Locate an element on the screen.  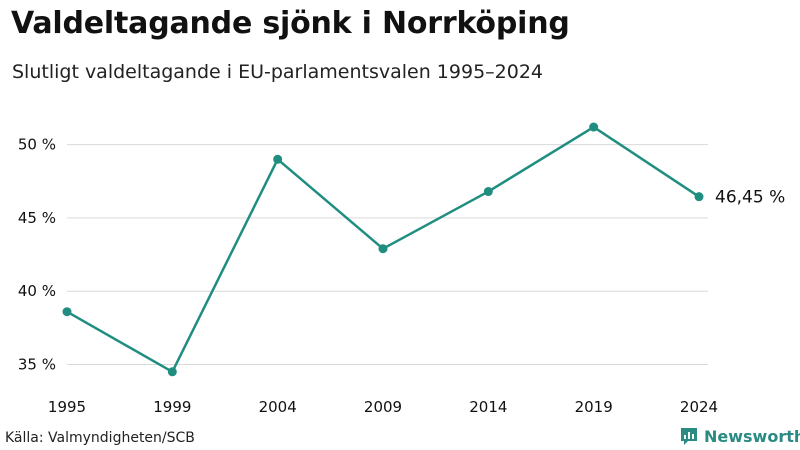
newsworthy-logo-icon is located at coordinates (689, 436).